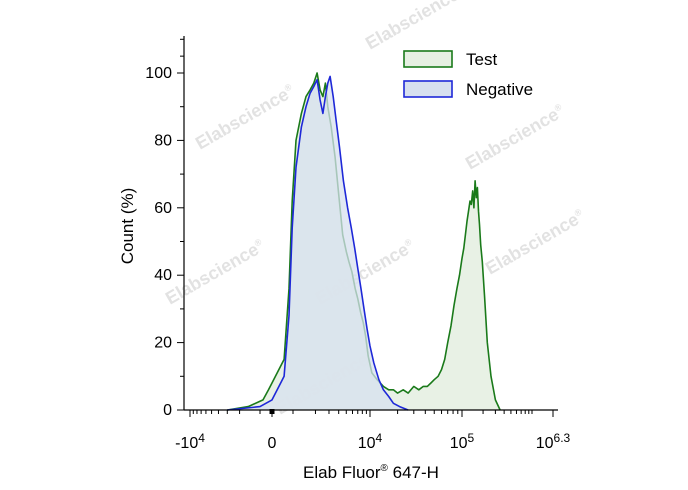 The image size is (688, 490). I want to click on watermark-2: Elabscience®, so click(515, 137).